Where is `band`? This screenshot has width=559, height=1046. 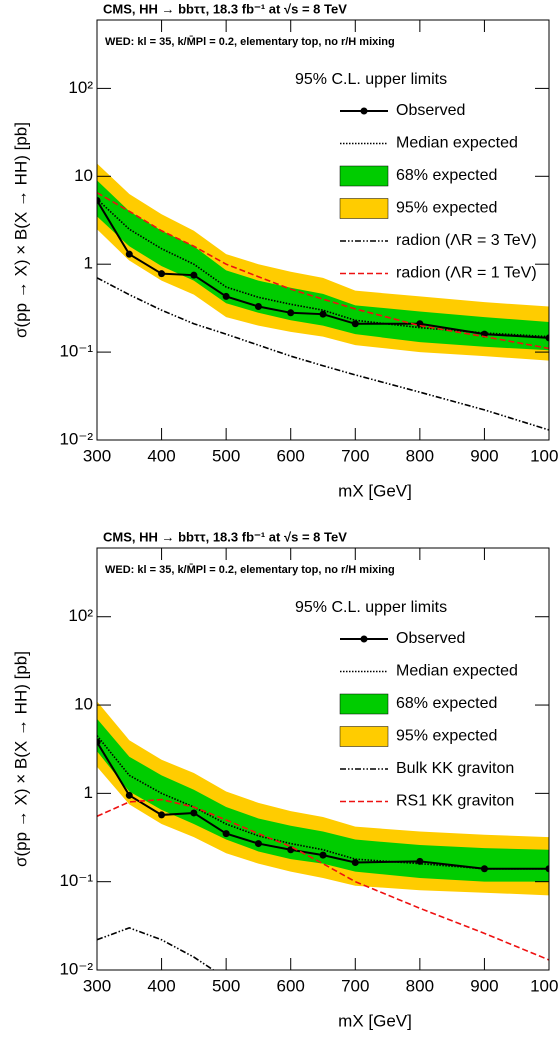 band is located at coordinates (323, 800).